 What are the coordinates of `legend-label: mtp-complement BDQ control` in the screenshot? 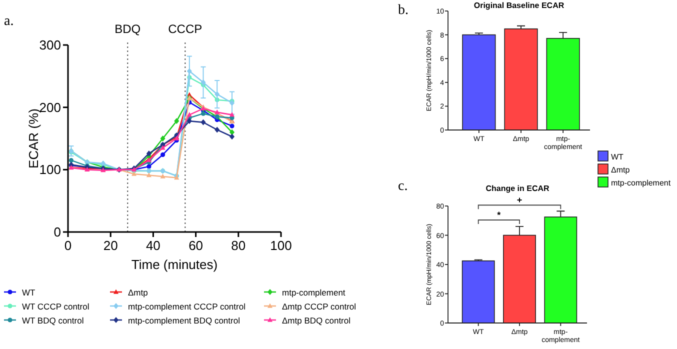 It's located at (184, 321).